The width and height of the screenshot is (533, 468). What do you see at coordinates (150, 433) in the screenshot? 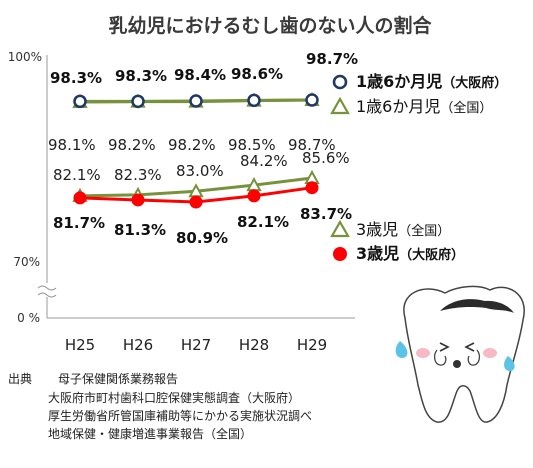
I see `source-line: 地域保健・健康増進事業報告（全国）` at bounding box center [150, 433].